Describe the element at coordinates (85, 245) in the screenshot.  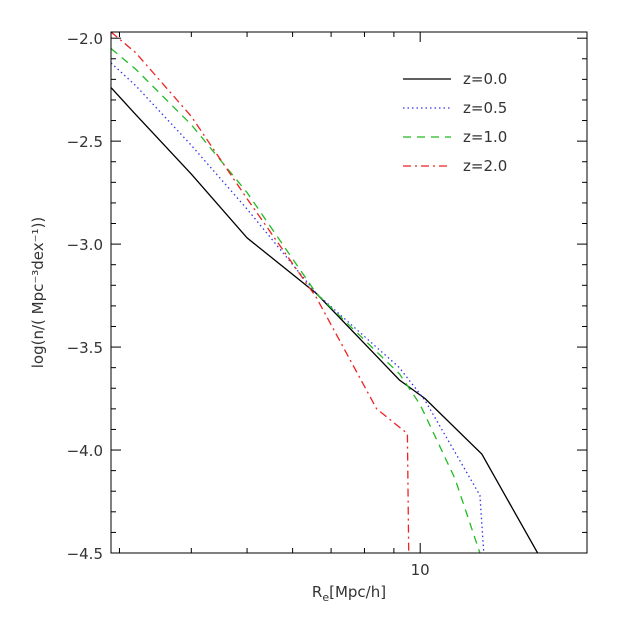
I see `y-tick-label: −3.0` at that location.